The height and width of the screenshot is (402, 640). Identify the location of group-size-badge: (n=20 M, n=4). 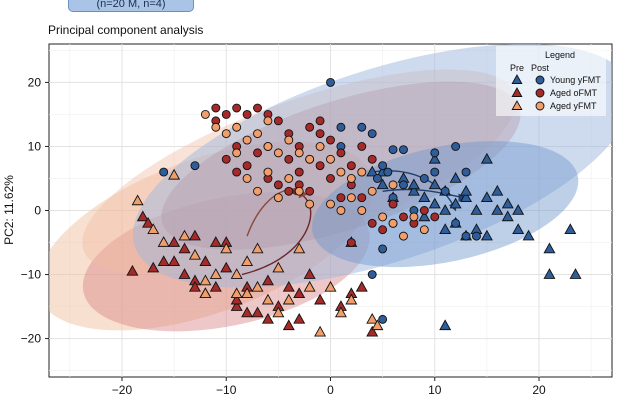
(131, 6).